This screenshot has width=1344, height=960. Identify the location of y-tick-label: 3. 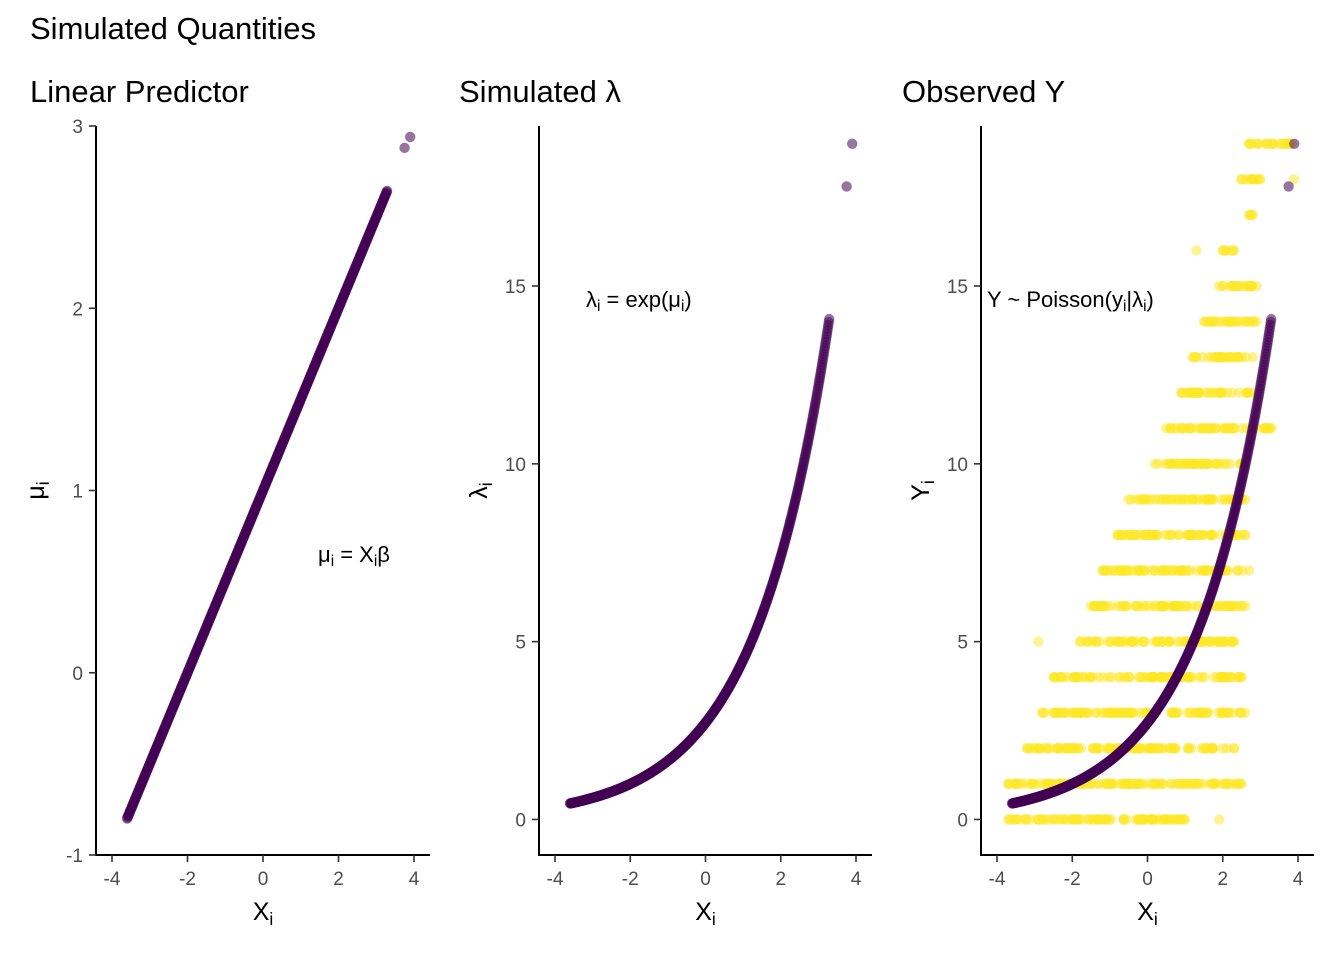
(77, 127).